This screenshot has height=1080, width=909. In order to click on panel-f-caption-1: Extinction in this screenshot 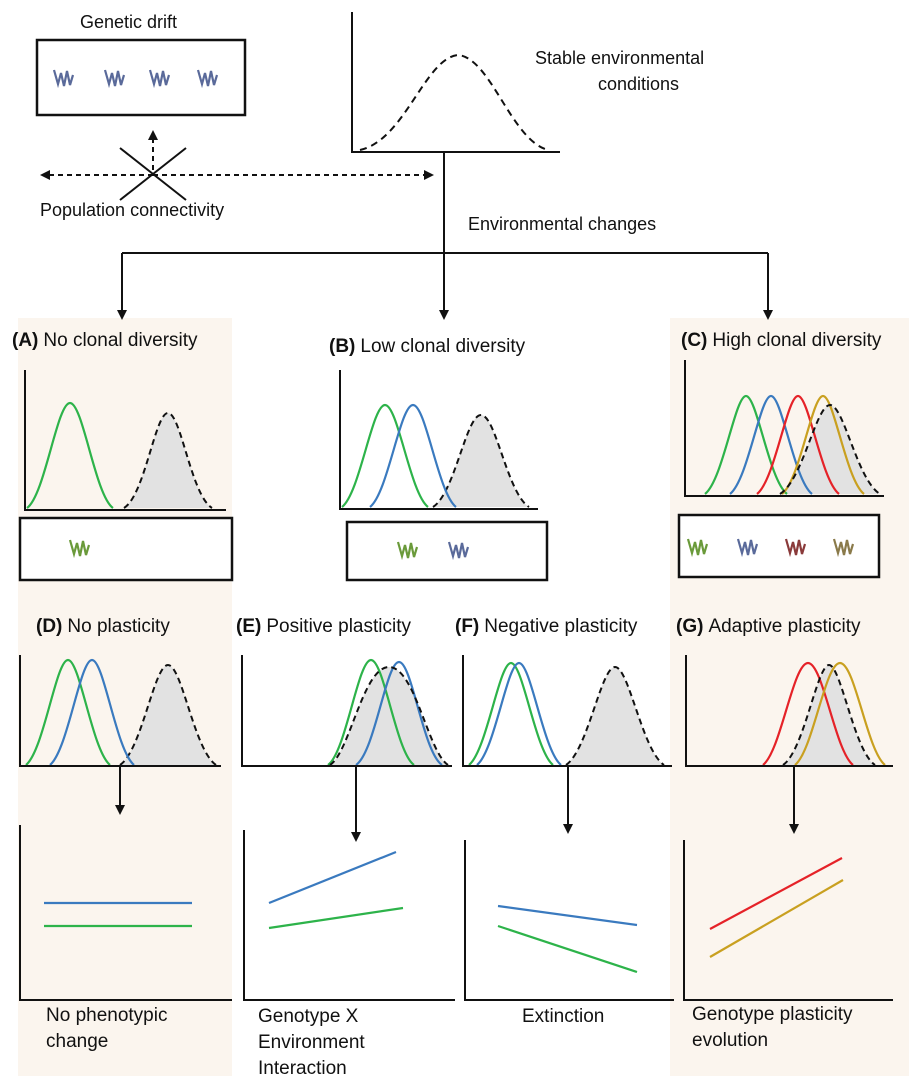, I will do `click(563, 1016)`.